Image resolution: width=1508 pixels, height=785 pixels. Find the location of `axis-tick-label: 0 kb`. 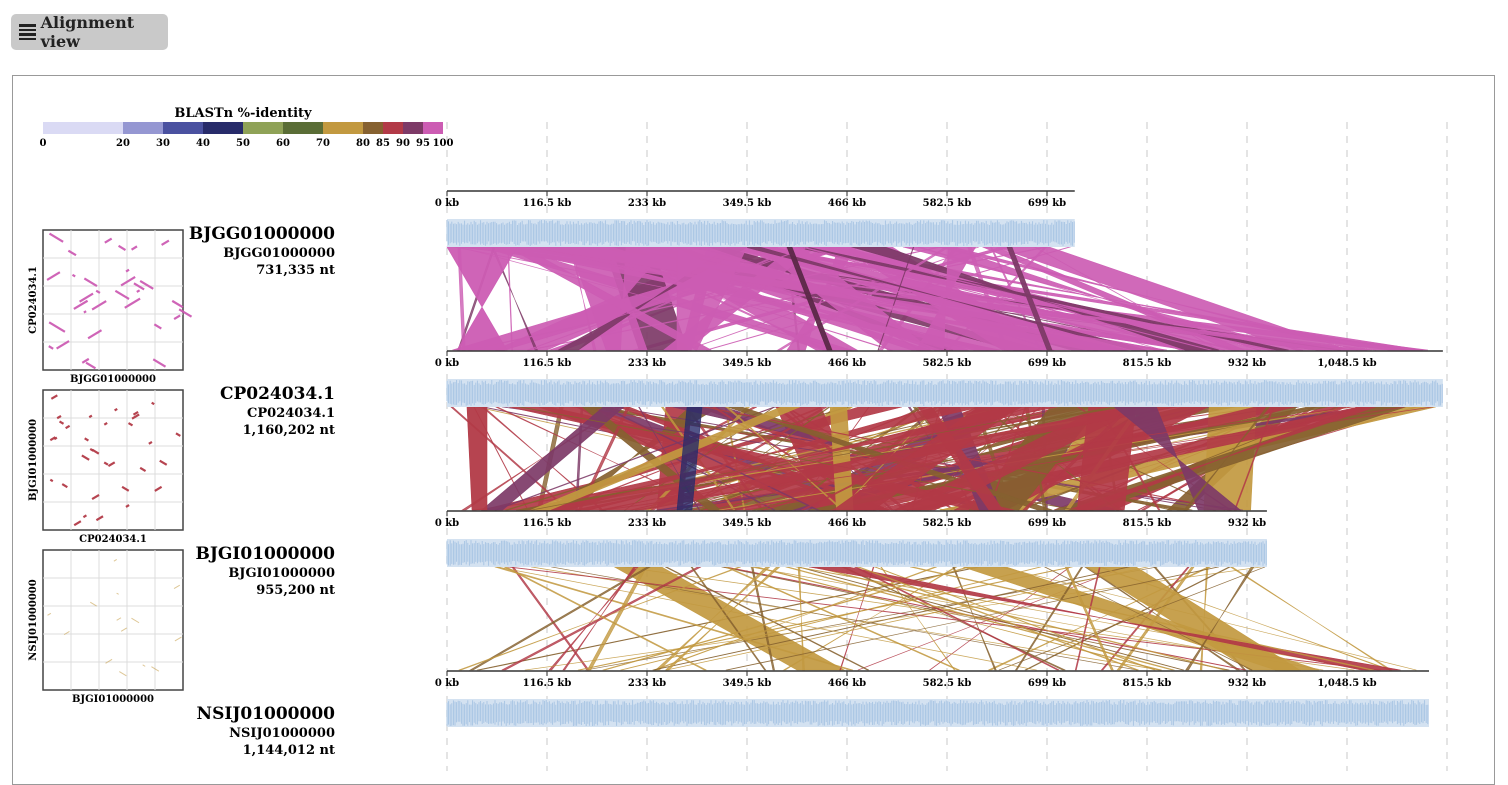

axis-tick-label: 0 kb is located at coordinates (447, 363).